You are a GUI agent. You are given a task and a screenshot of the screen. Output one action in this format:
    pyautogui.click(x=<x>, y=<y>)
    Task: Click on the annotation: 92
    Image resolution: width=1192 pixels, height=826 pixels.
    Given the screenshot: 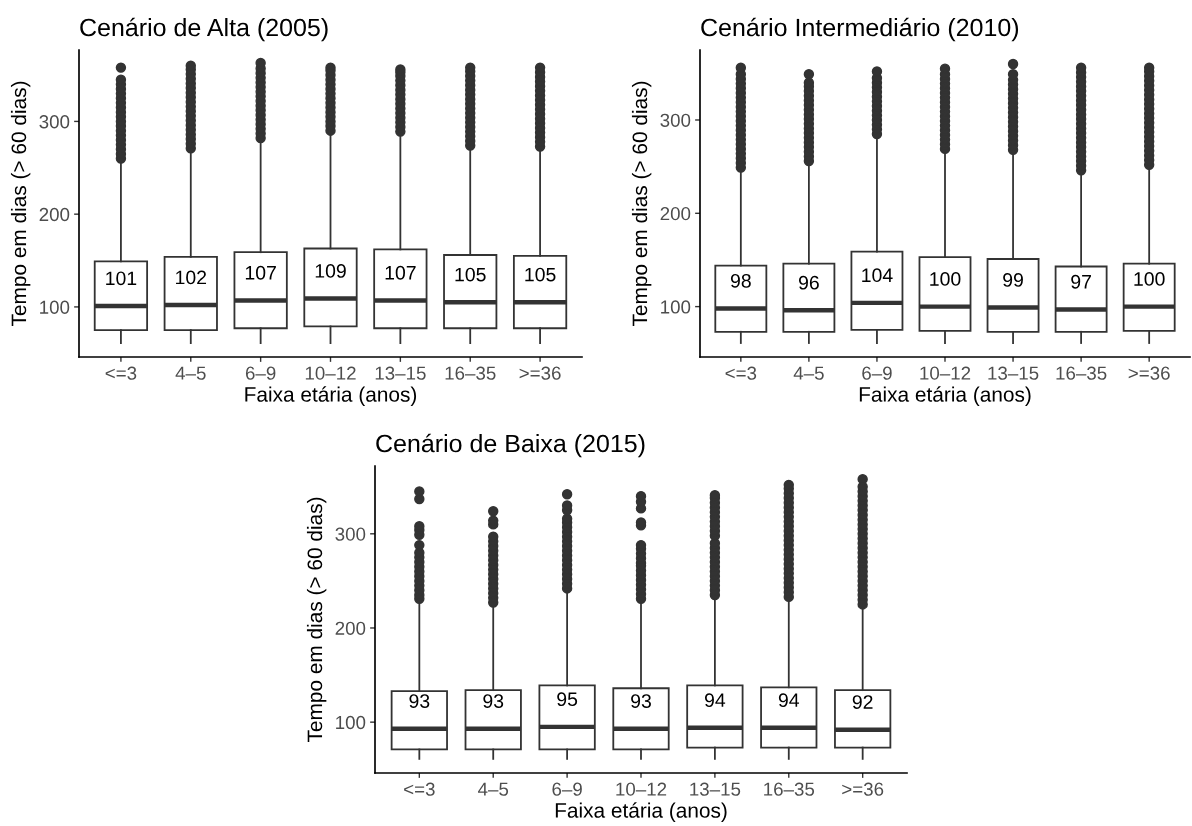 What is the action you would take?
    pyautogui.click(x=862, y=702)
    